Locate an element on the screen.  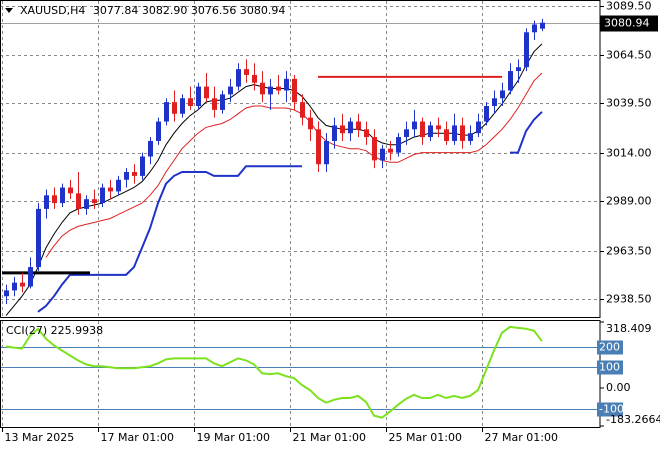
y-tick-label: 2938.50 is located at coordinates (629, 299).